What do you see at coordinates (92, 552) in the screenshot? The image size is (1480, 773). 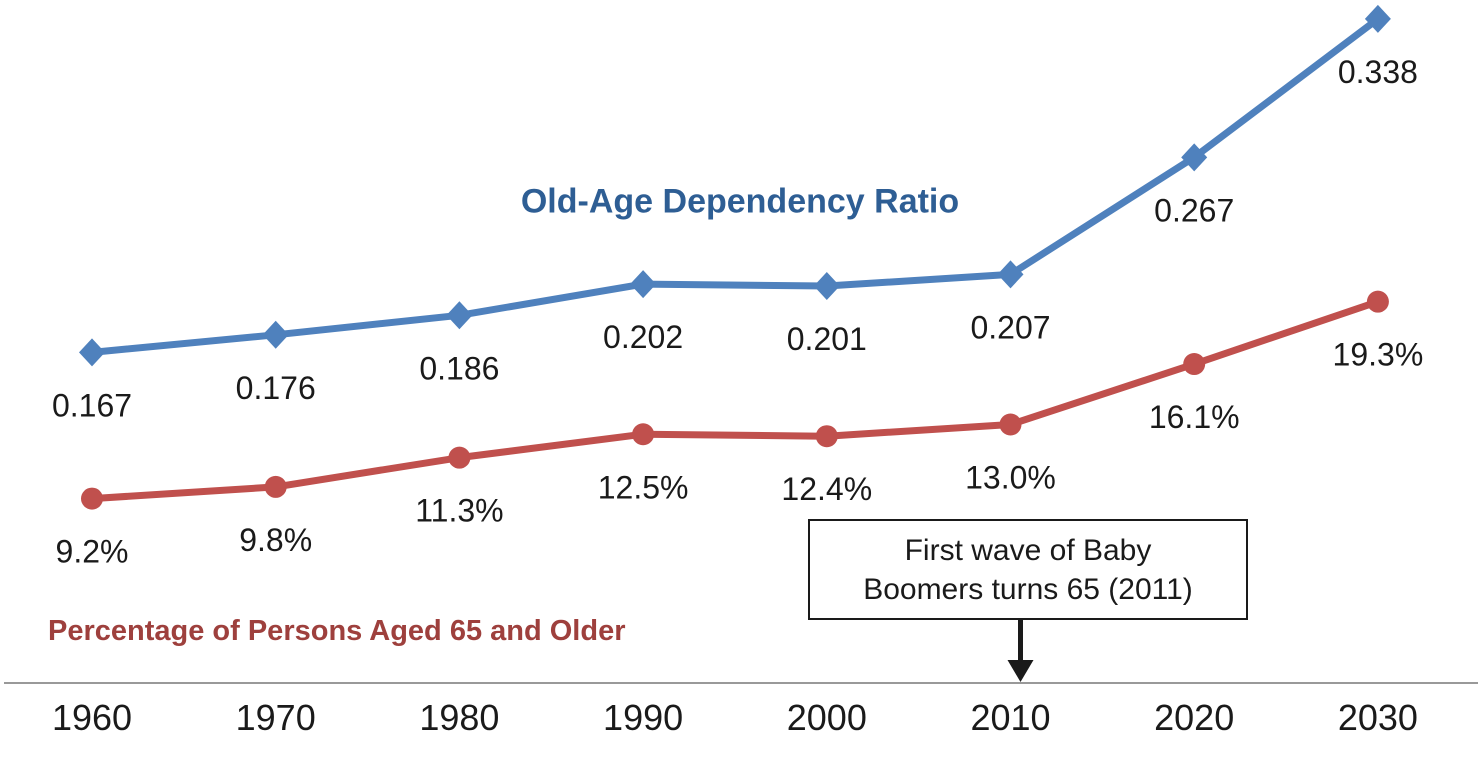 I see `data-label: 9.2%` at bounding box center [92, 552].